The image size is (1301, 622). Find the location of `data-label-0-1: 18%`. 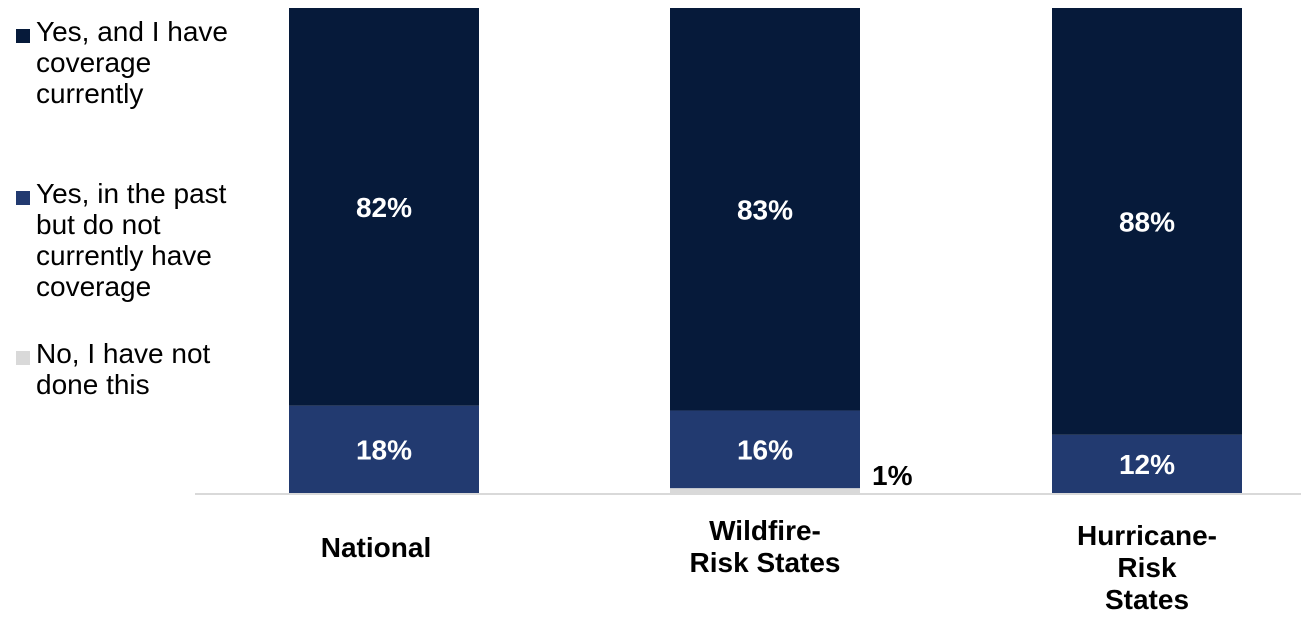

data-label-0-1: 18% is located at coordinates (384, 449).